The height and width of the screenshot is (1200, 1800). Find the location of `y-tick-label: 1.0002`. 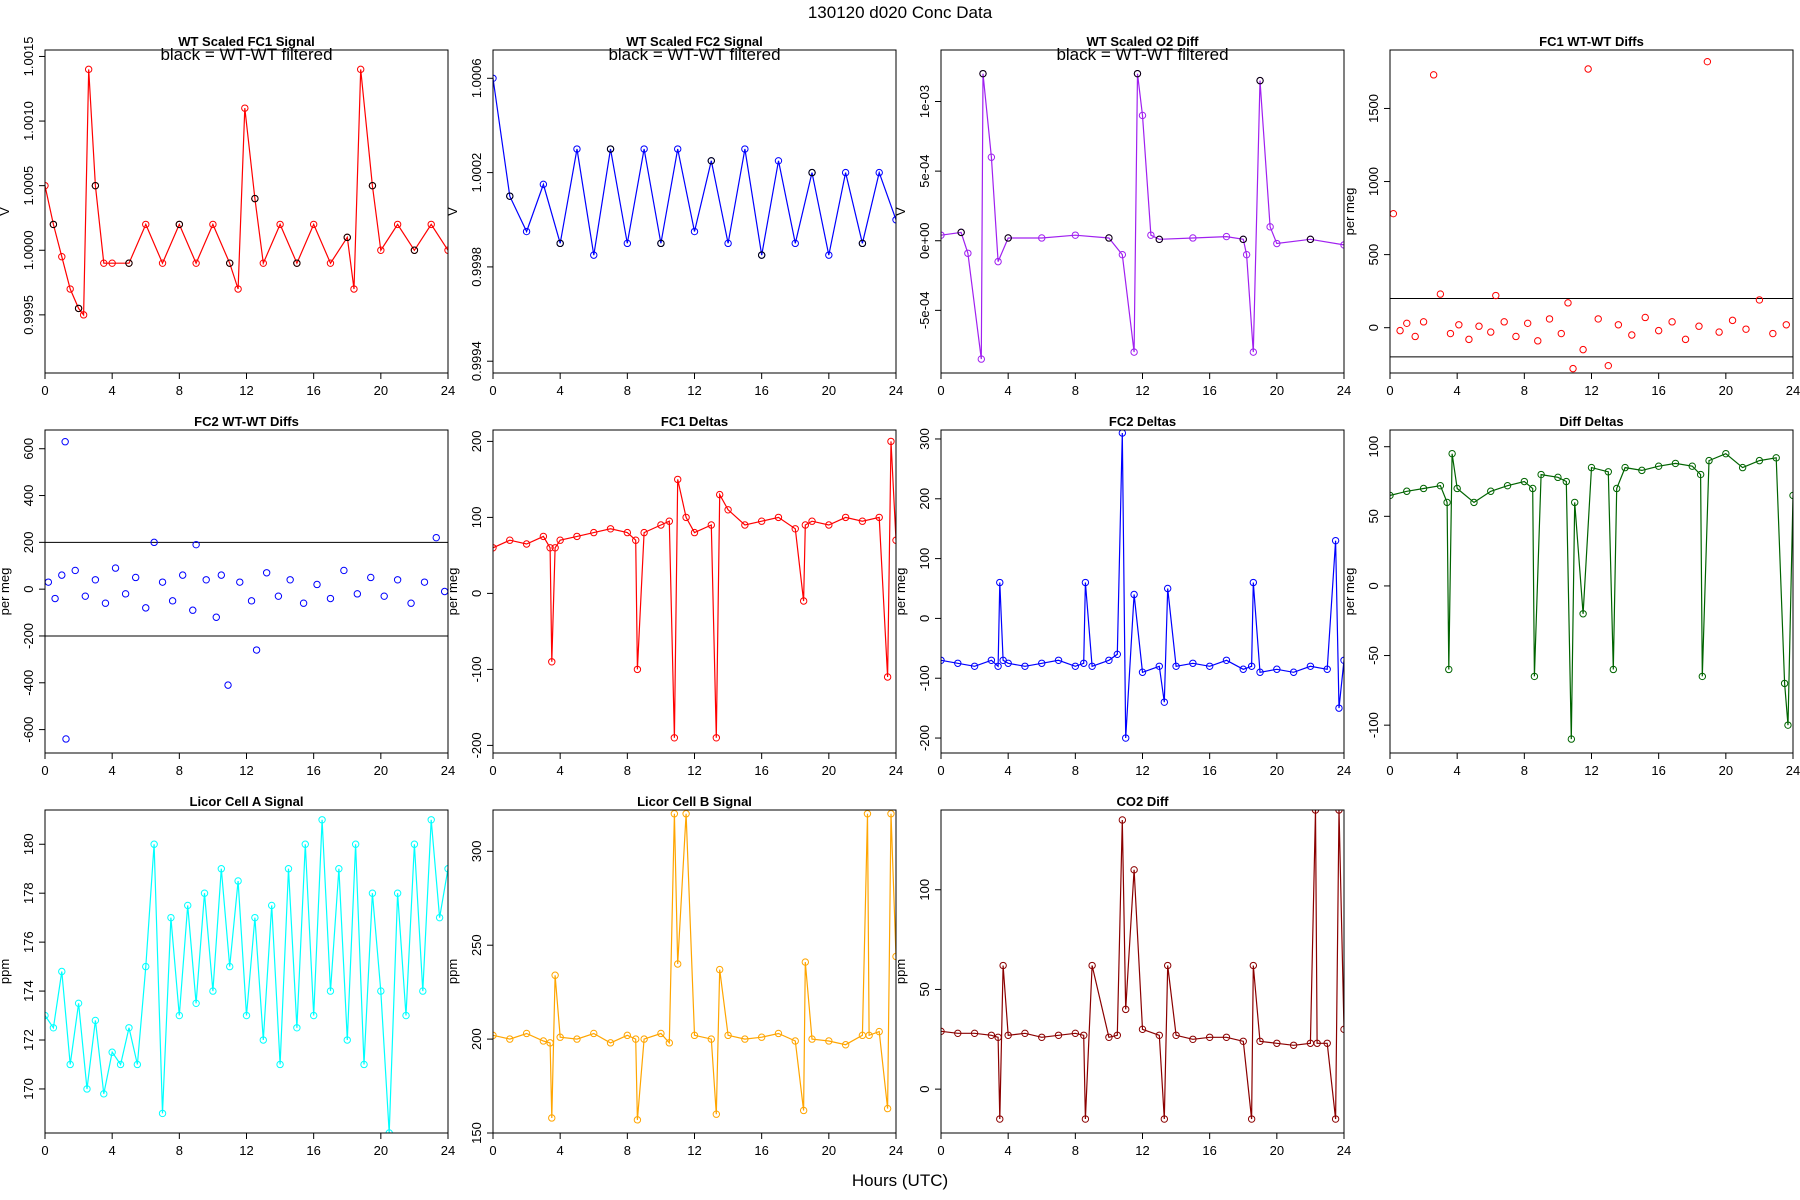

y-tick-label: 1.0002 is located at coordinates (476, 173).